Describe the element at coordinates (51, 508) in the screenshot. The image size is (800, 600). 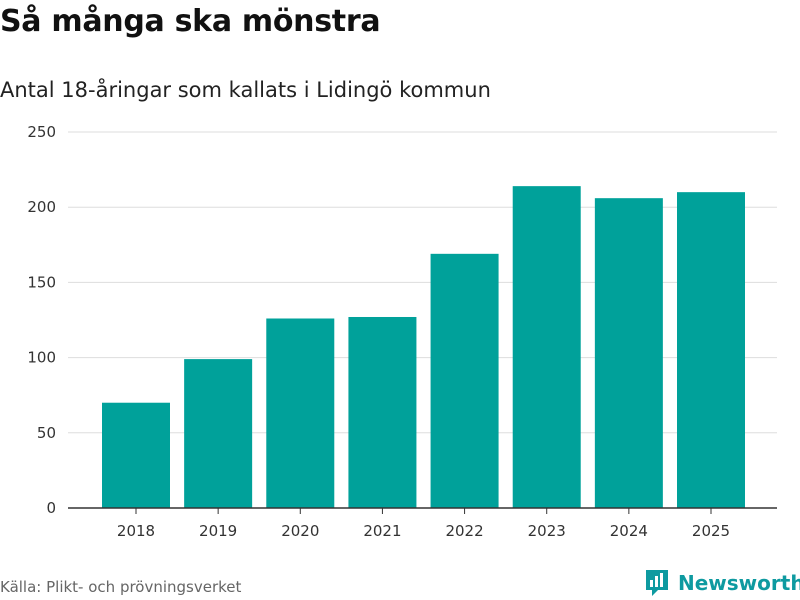
I see `y-tick-label: 0` at that location.